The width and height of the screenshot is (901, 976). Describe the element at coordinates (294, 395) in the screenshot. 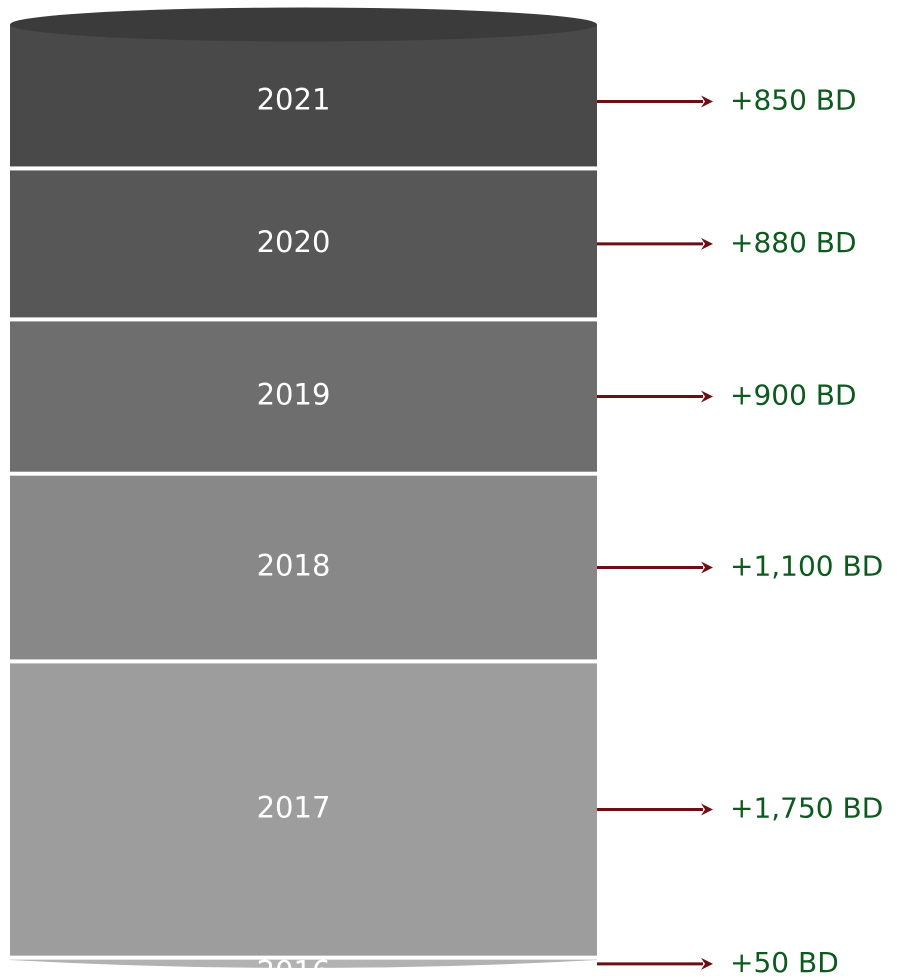

I see `segment-label: 2019` at that location.